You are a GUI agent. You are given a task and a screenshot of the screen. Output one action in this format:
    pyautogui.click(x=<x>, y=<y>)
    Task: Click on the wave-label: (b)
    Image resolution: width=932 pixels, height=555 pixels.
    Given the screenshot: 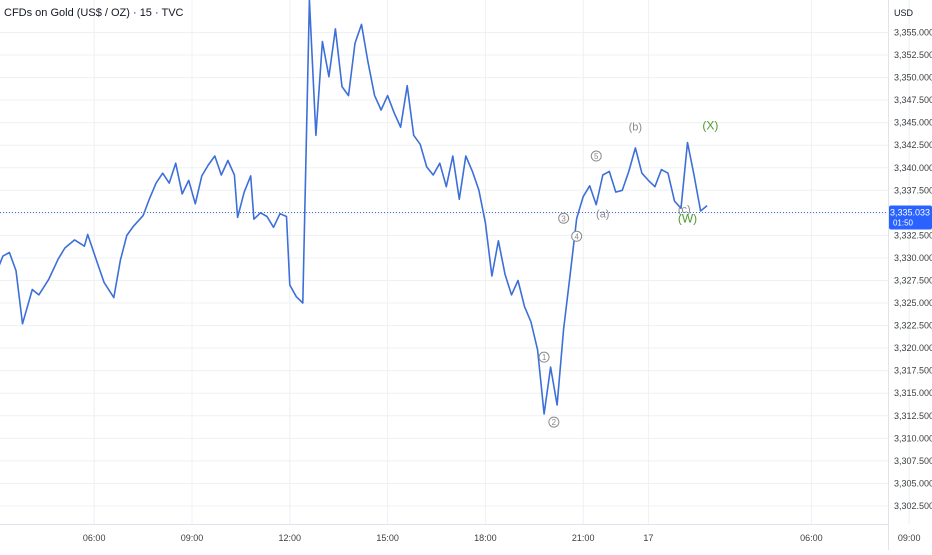 What is the action you would take?
    pyautogui.click(x=635, y=127)
    